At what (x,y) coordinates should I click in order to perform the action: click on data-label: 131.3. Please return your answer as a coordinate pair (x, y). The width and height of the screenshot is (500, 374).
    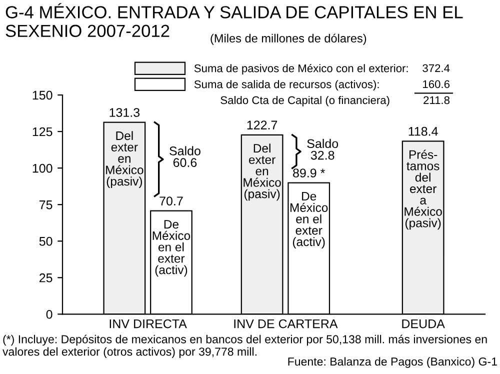
    Looking at the image, I should click on (125, 112).